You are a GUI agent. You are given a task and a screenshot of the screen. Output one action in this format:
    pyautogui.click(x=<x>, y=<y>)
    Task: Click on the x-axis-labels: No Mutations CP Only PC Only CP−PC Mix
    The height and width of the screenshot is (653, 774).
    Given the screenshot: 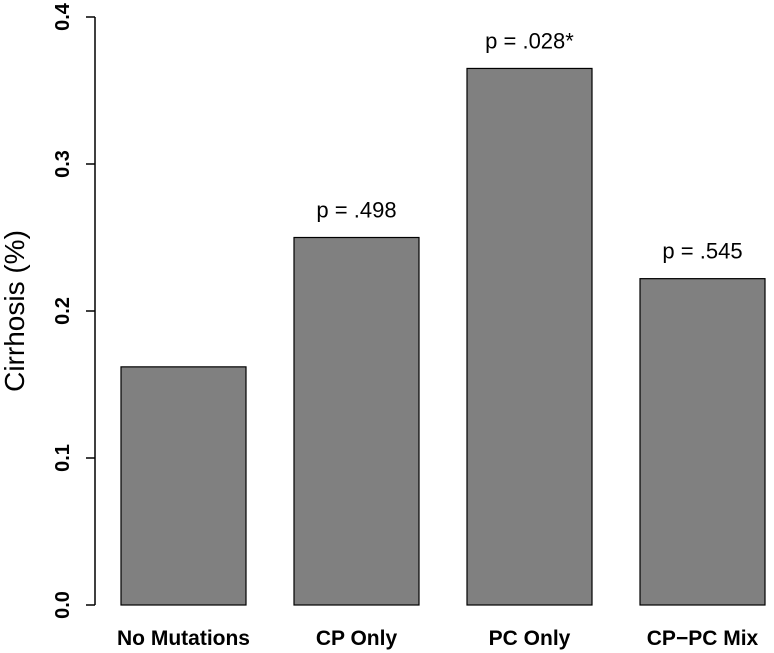 What is the action you would take?
    pyautogui.click(x=438, y=638)
    